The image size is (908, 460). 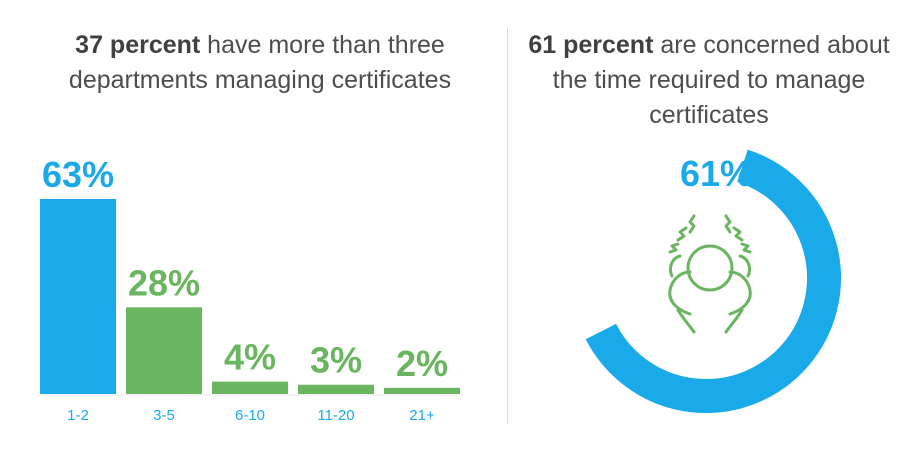 I want to click on bar-21+, so click(x=422, y=390).